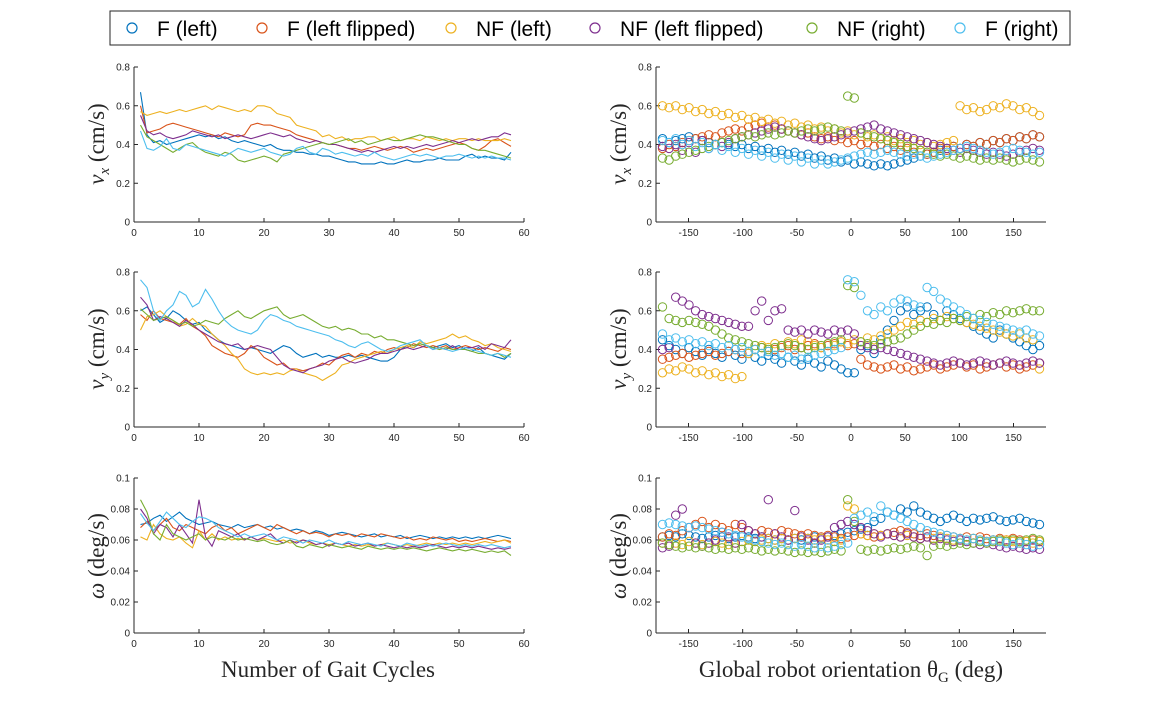  I want to click on y-tick-label: 0, so click(127, 223).